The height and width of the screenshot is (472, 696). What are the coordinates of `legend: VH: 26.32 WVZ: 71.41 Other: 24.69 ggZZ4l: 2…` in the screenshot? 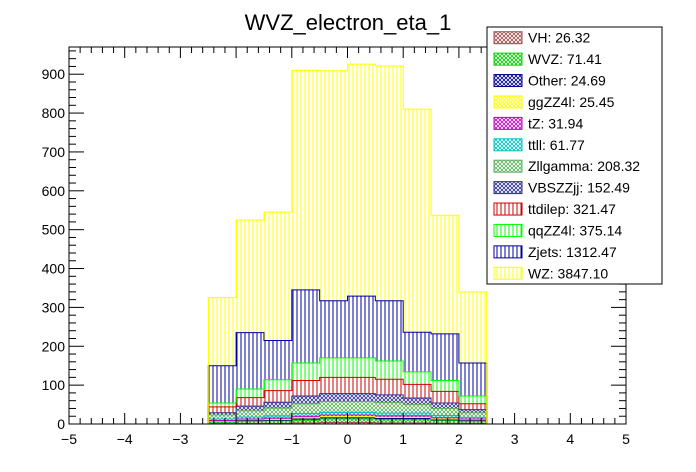 It's located at (574, 155).